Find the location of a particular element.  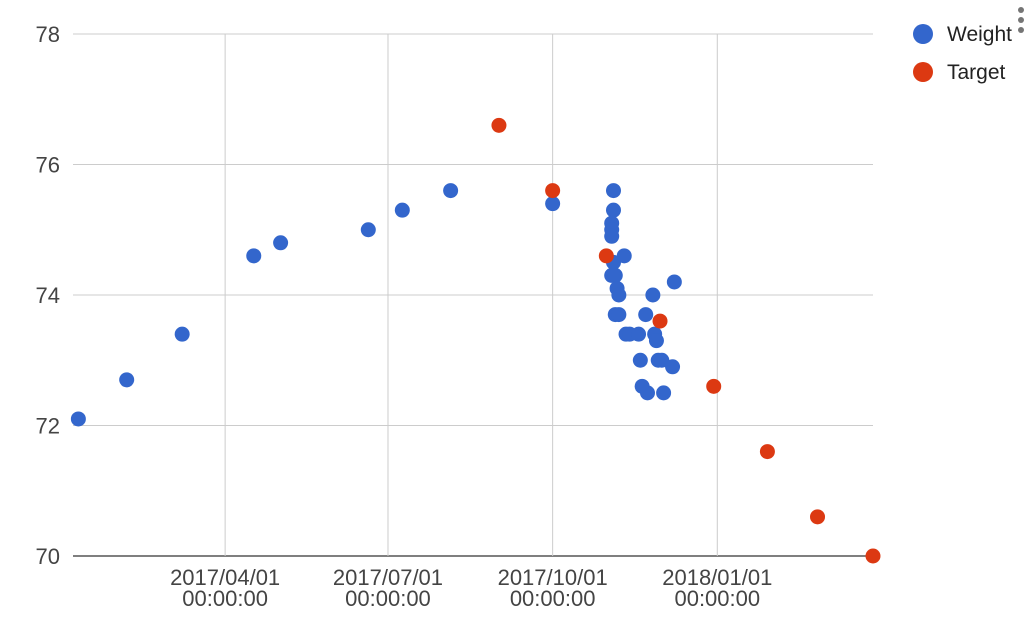

y-tick-label: 78 is located at coordinates (48, 34).